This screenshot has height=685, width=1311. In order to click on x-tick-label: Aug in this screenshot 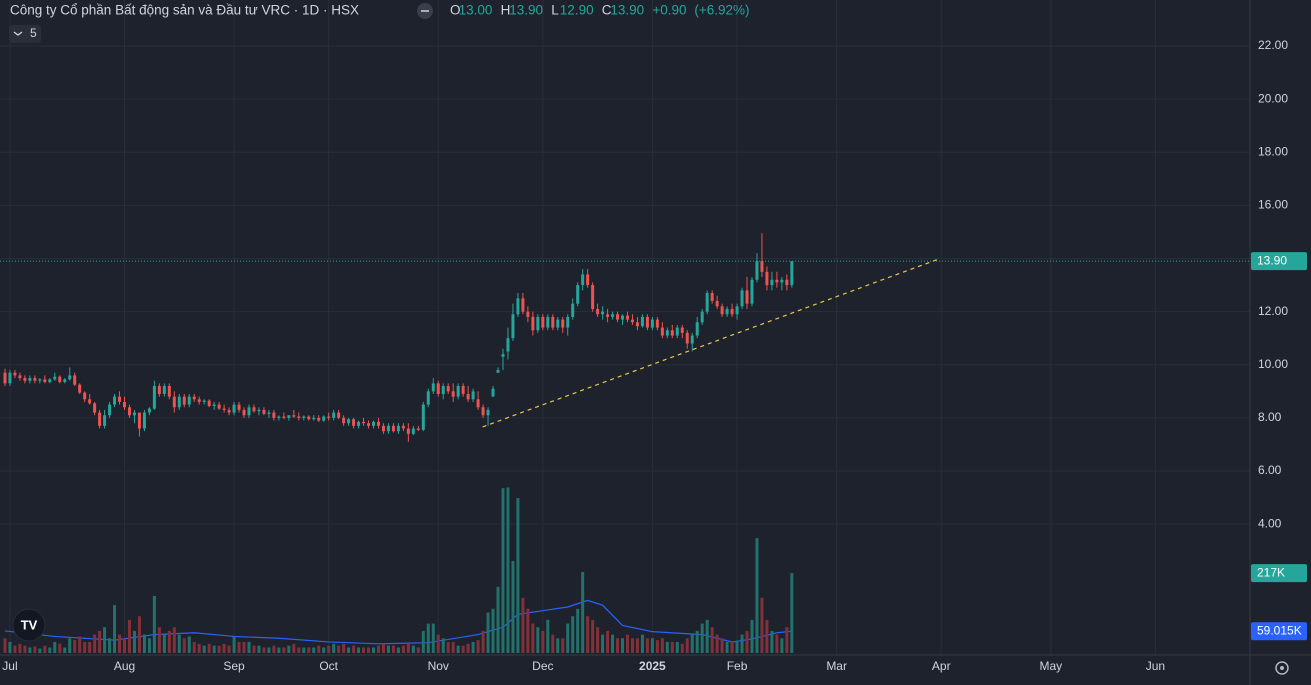, I will do `click(124, 666)`.